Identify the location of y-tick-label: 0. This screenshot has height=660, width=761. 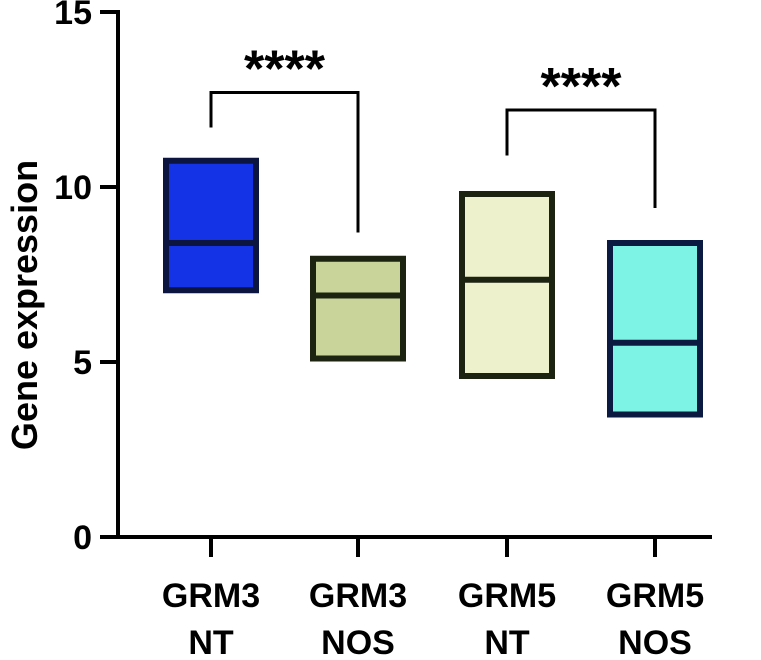
(82, 538).